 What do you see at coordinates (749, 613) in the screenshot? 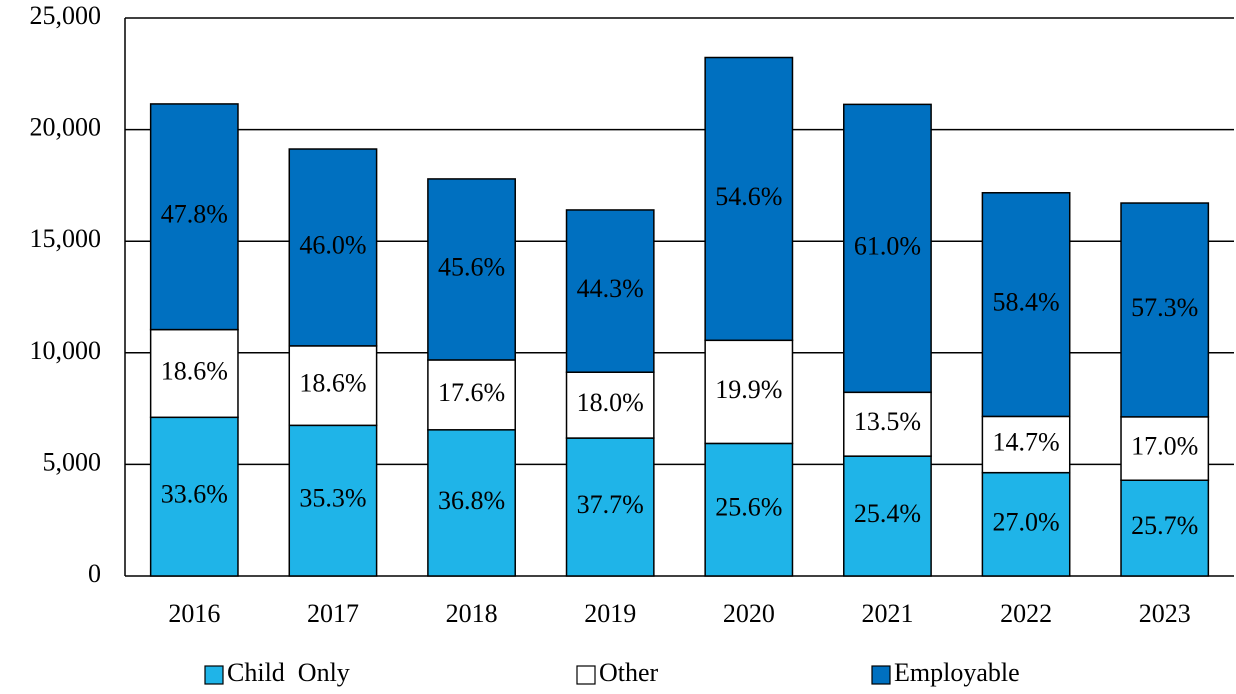
I see `x-tick-label: 2020` at bounding box center [749, 613].